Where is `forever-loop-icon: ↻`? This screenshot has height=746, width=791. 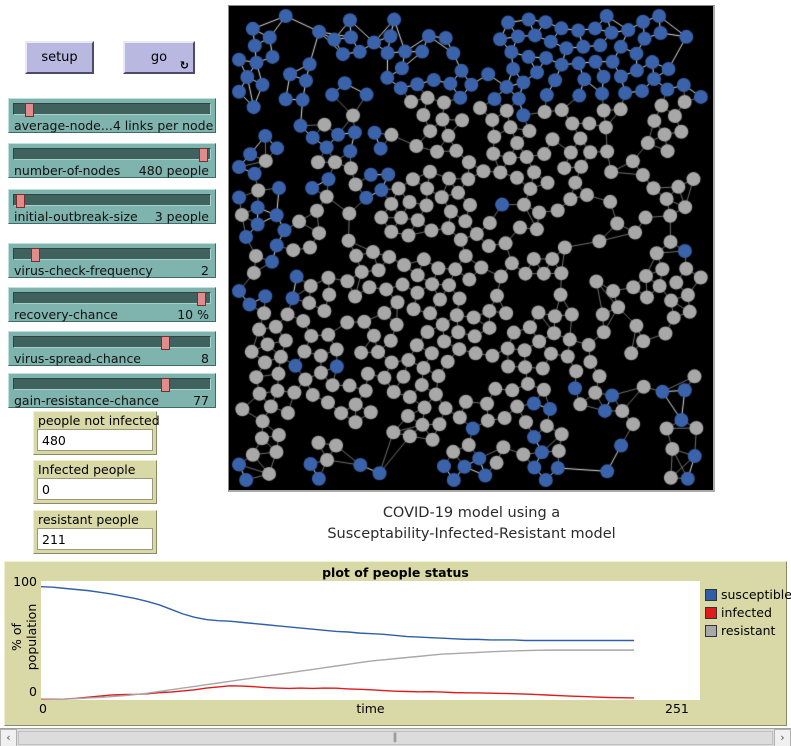 forever-loop-icon: ↻ is located at coordinates (184, 65).